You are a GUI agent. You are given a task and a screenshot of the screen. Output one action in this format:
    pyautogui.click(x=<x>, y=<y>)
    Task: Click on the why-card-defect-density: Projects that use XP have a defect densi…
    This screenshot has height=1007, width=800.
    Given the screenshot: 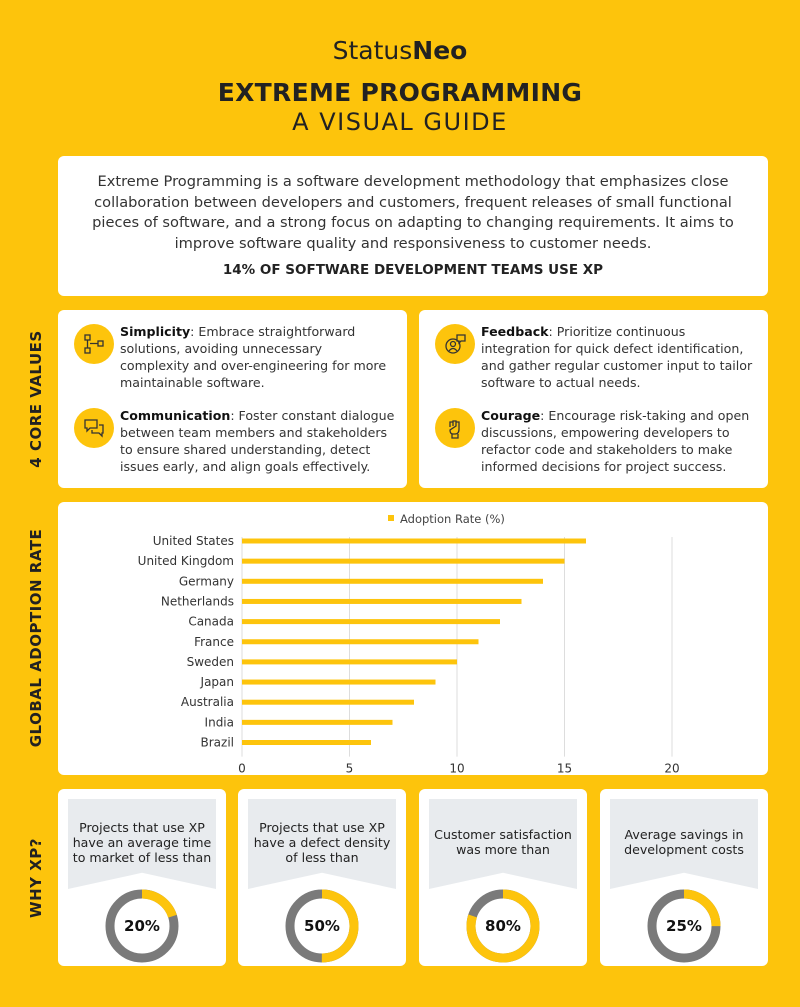 What is the action you would take?
    pyautogui.click(x=322, y=877)
    